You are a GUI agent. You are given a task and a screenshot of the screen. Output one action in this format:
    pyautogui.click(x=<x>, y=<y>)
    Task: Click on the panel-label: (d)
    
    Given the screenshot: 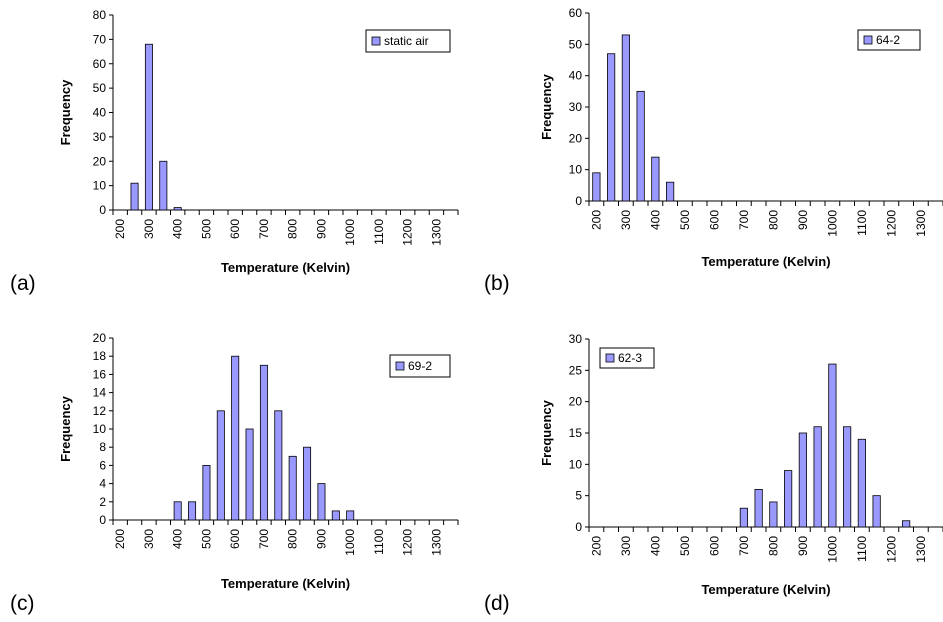 What is the action you would take?
    pyautogui.click(x=497, y=603)
    